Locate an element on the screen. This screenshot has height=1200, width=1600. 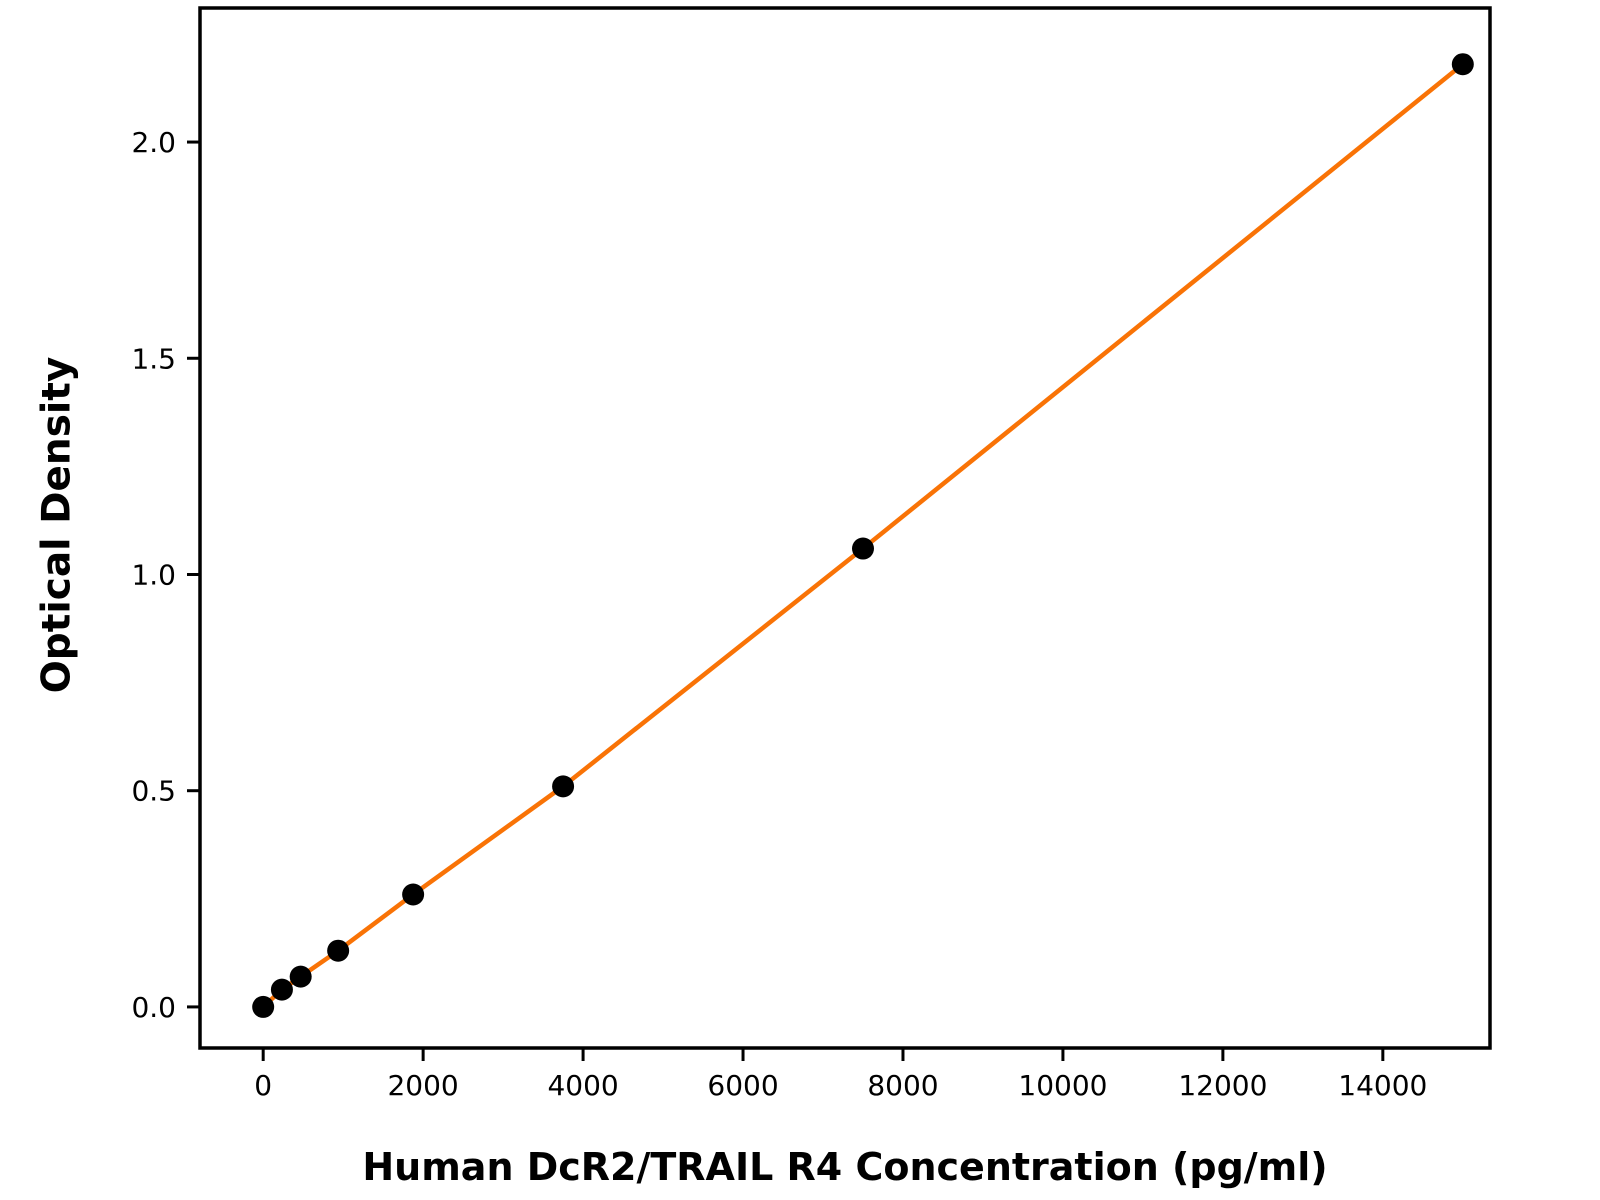
y-axis-title: Optical Density is located at coordinates (57, 525).